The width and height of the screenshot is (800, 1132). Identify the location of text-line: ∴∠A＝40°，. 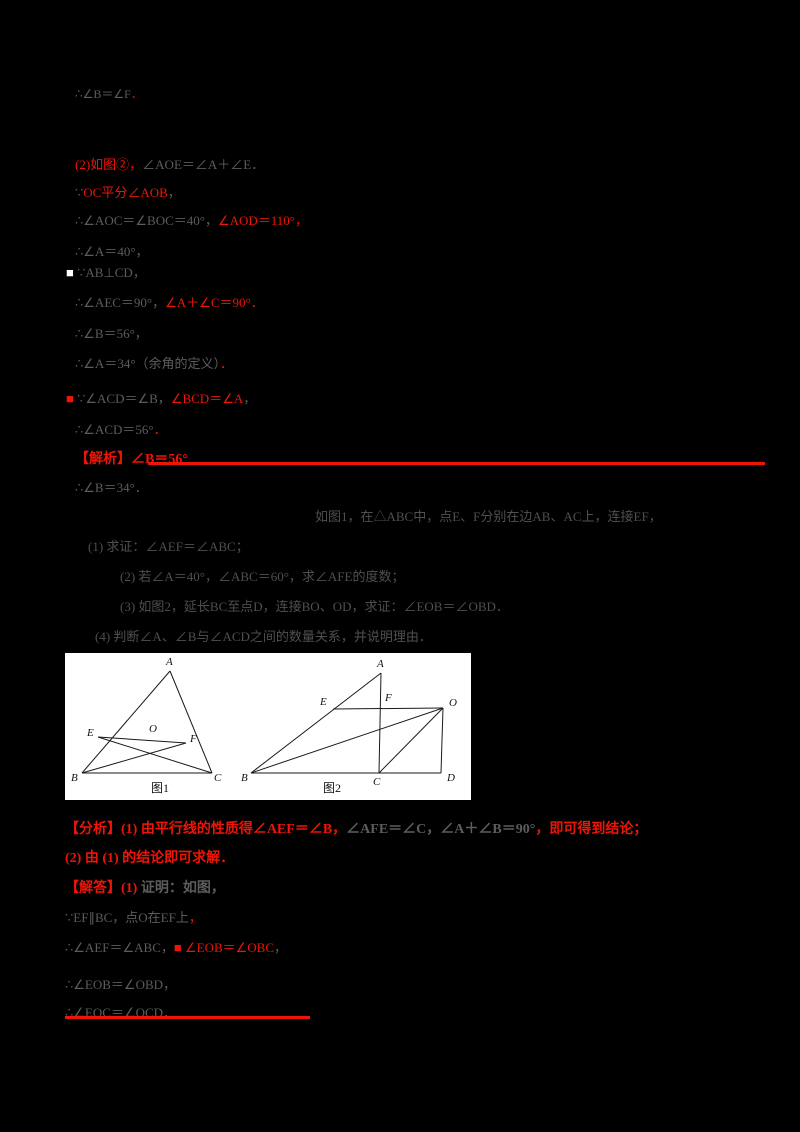
(112, 252).